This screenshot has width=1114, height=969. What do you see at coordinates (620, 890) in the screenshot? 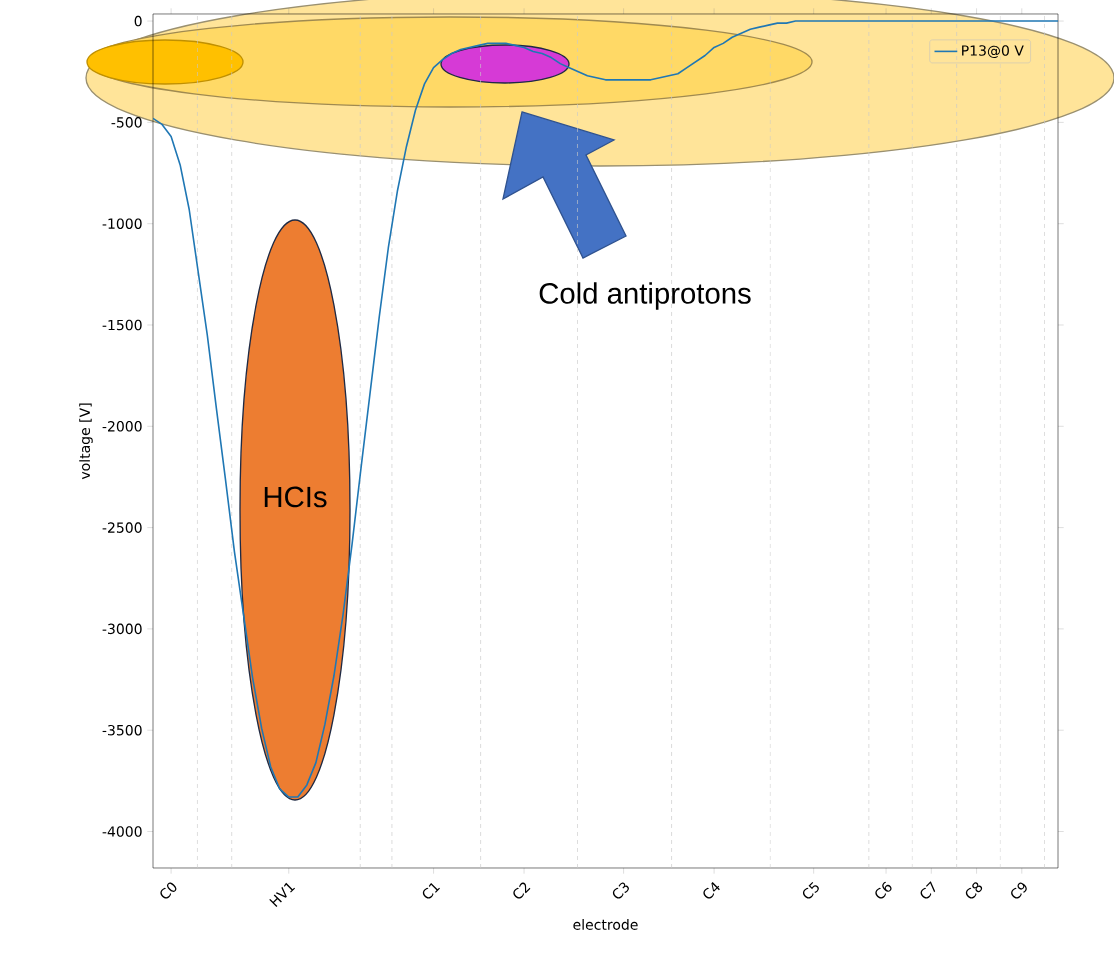
I see `x-tick-label: C3` at bounding box center [620, 890].